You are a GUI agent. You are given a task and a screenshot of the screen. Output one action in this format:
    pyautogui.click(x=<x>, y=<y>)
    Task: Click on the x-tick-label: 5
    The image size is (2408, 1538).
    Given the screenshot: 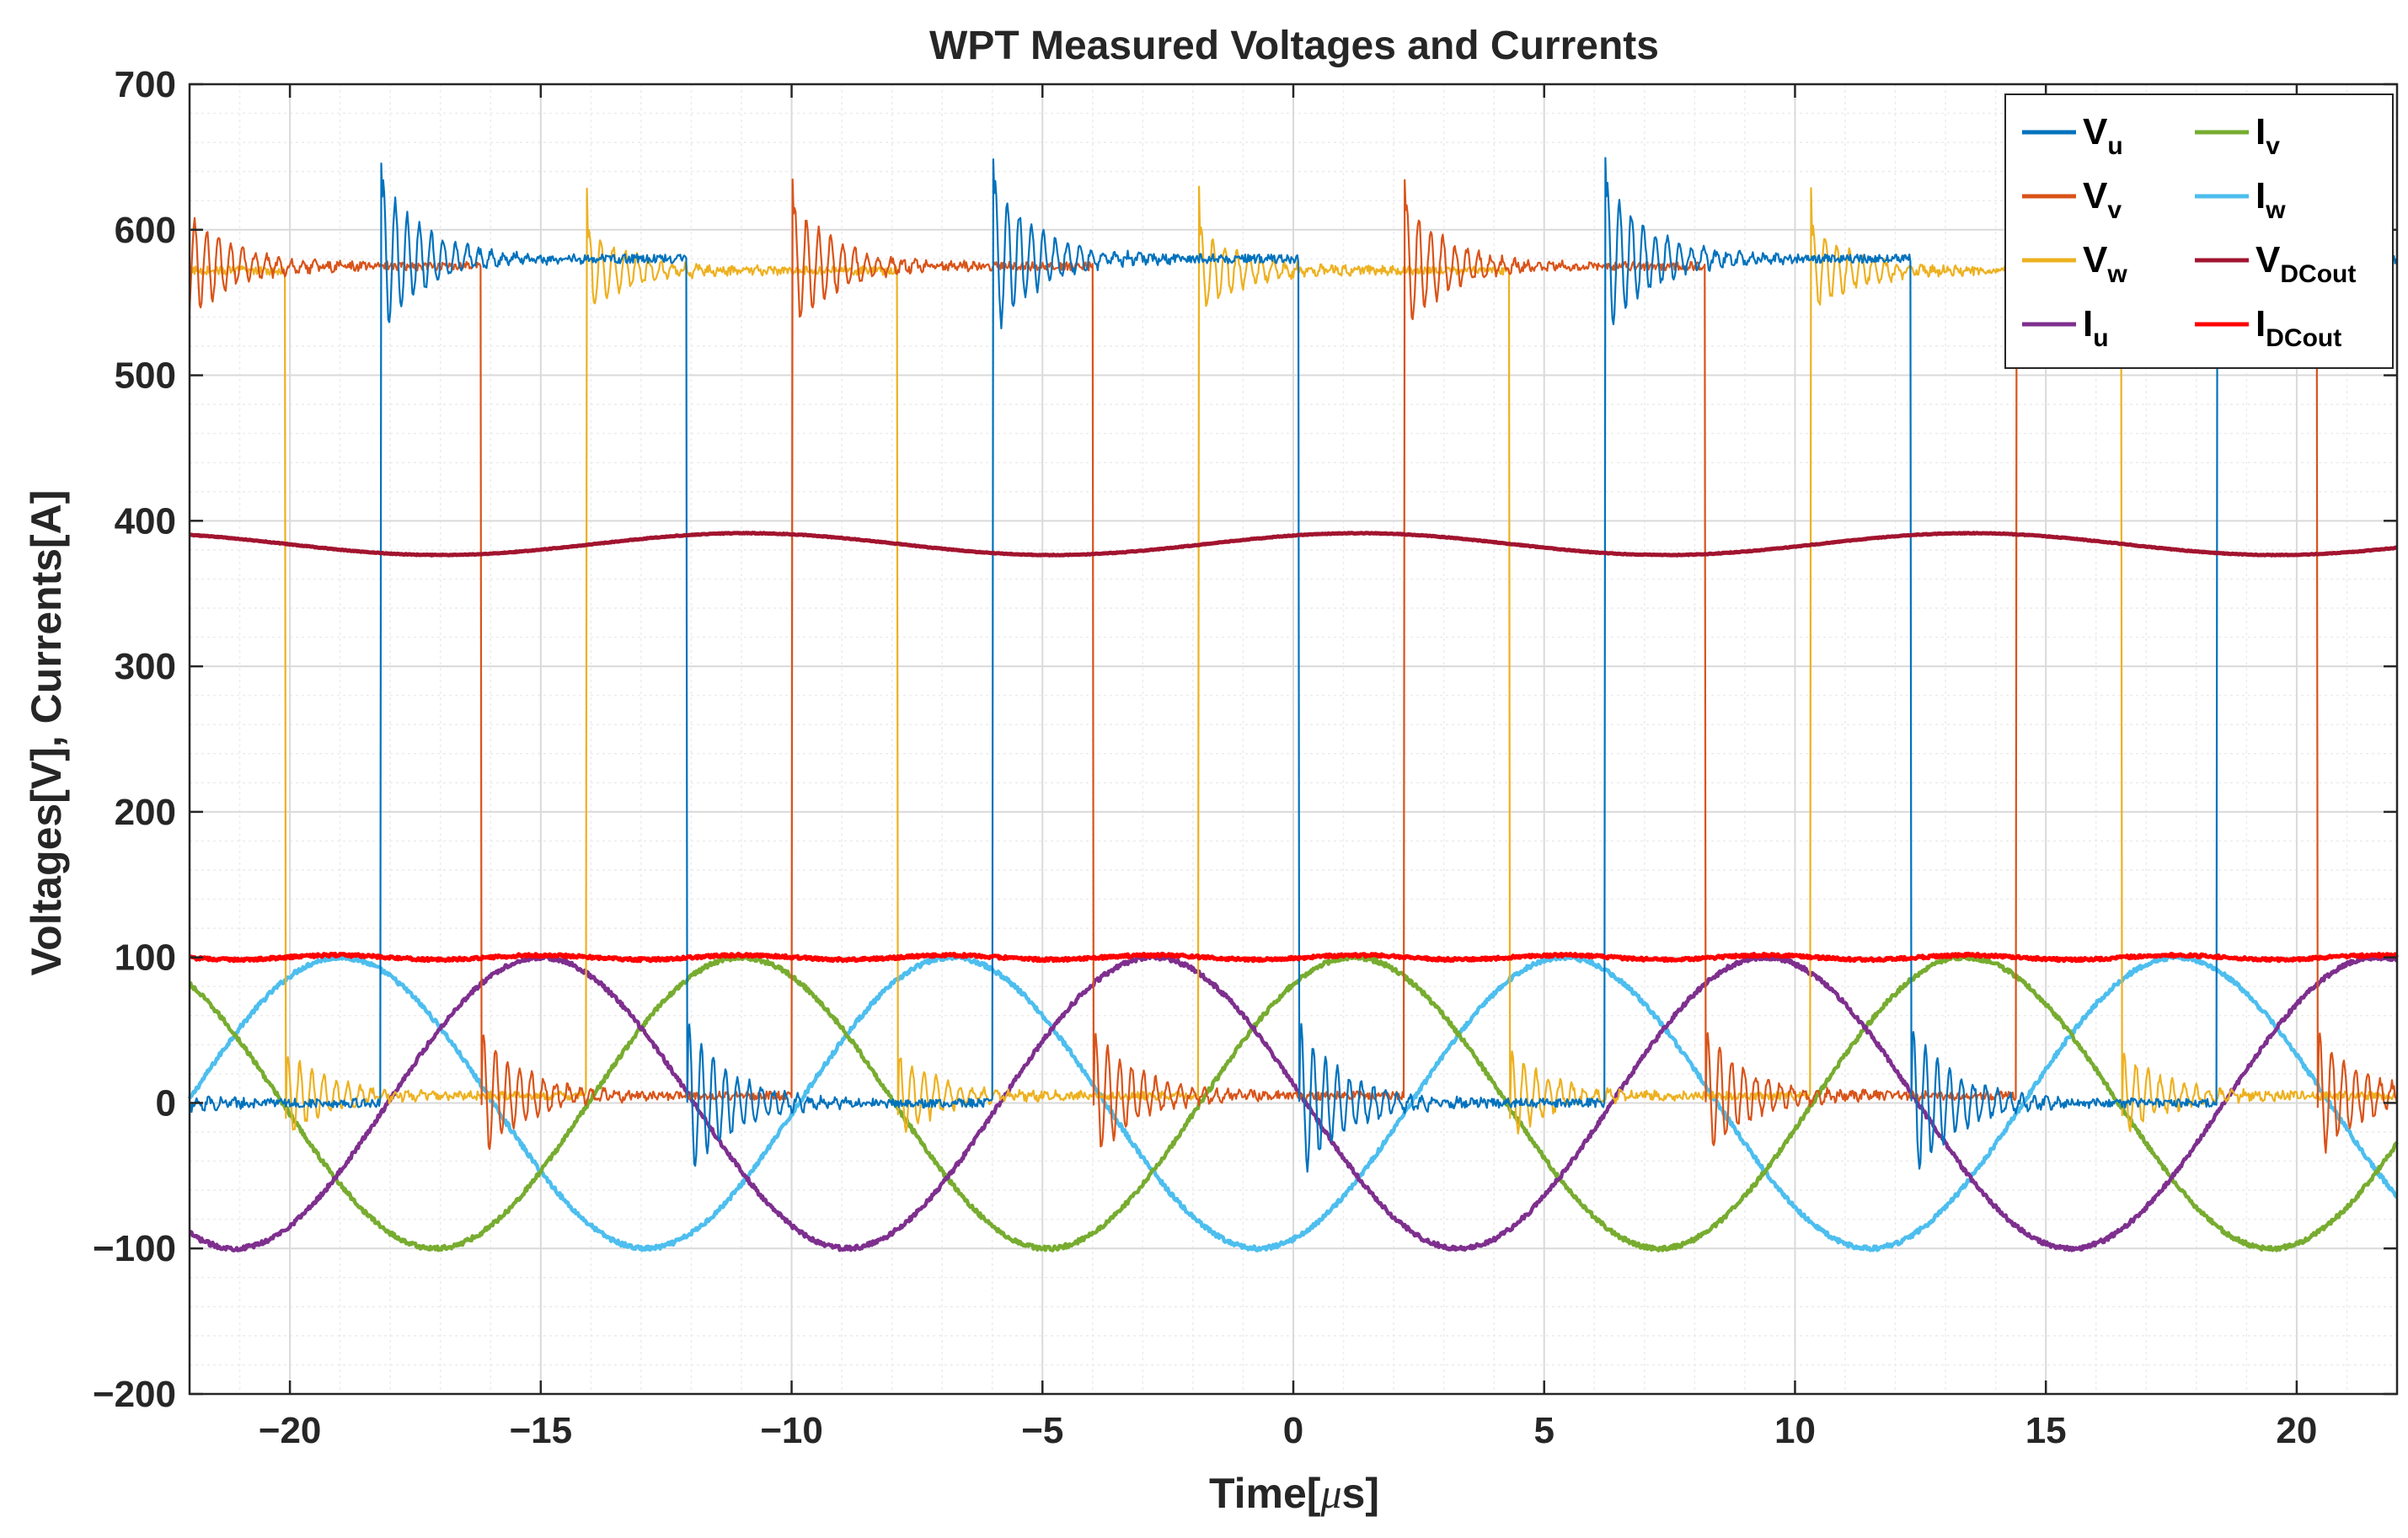 What is the action you would take?
    pyautogui.click(x=1543, y=1430)
    